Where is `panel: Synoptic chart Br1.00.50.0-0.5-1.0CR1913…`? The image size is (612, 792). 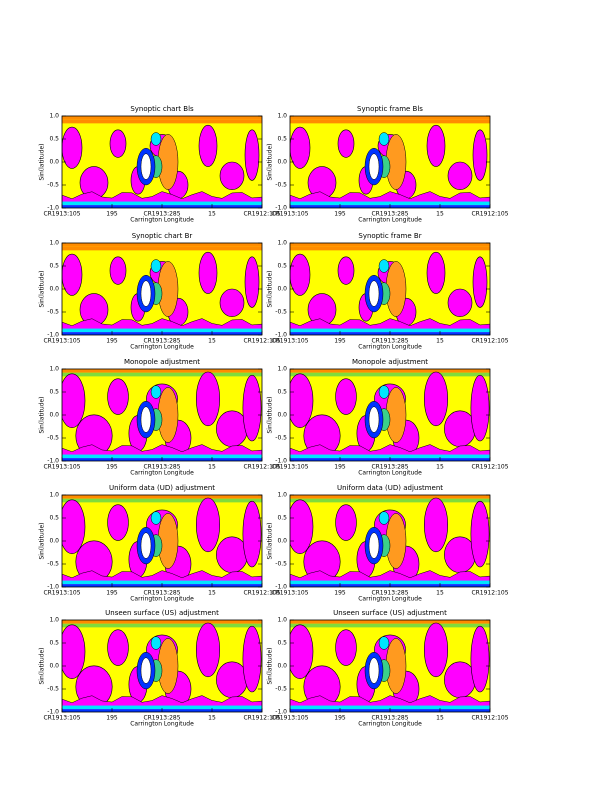 panel: Synoptic chart Br1.00.50.0-0.5-1.0CR1913… is located at coordinates (160, 291).